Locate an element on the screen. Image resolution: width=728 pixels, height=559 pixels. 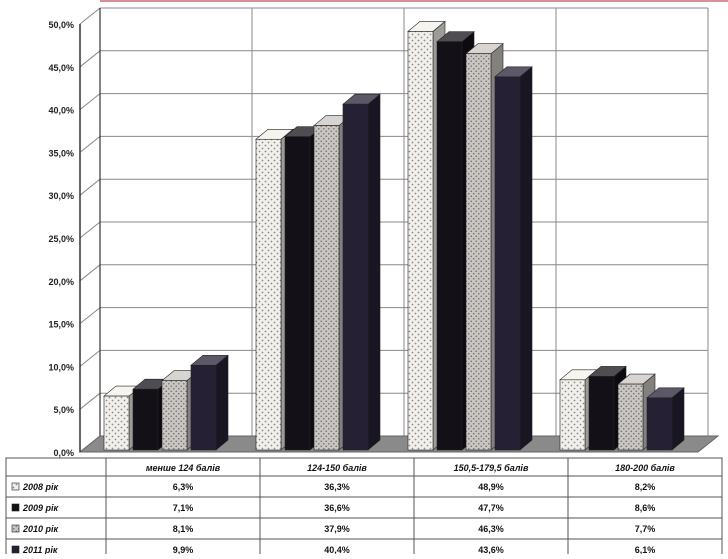
y-tick-label: 50,0% is located at coordinates (61, 25).